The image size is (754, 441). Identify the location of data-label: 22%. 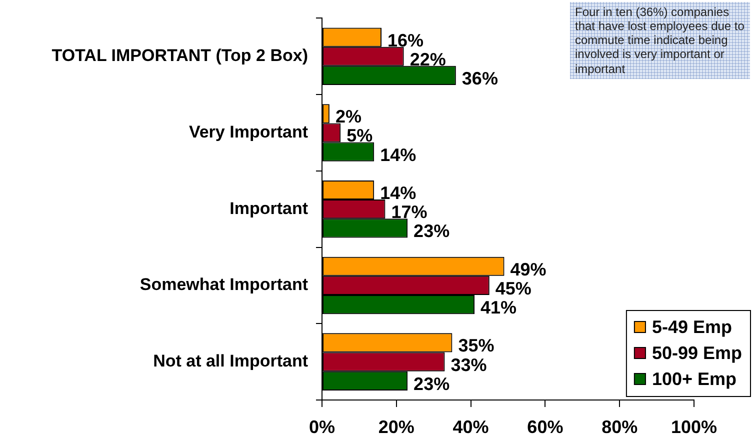
(428, 59).